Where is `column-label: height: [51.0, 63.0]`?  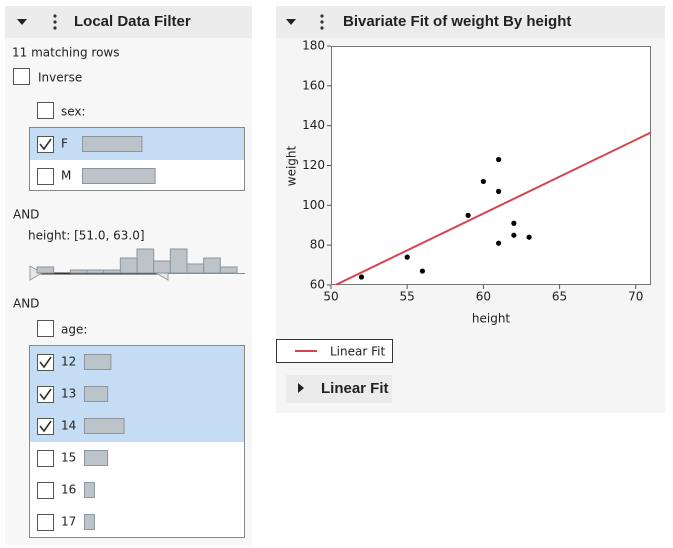 column-label: height: [51.0, 63.0] is located at coordinates (86, 236).